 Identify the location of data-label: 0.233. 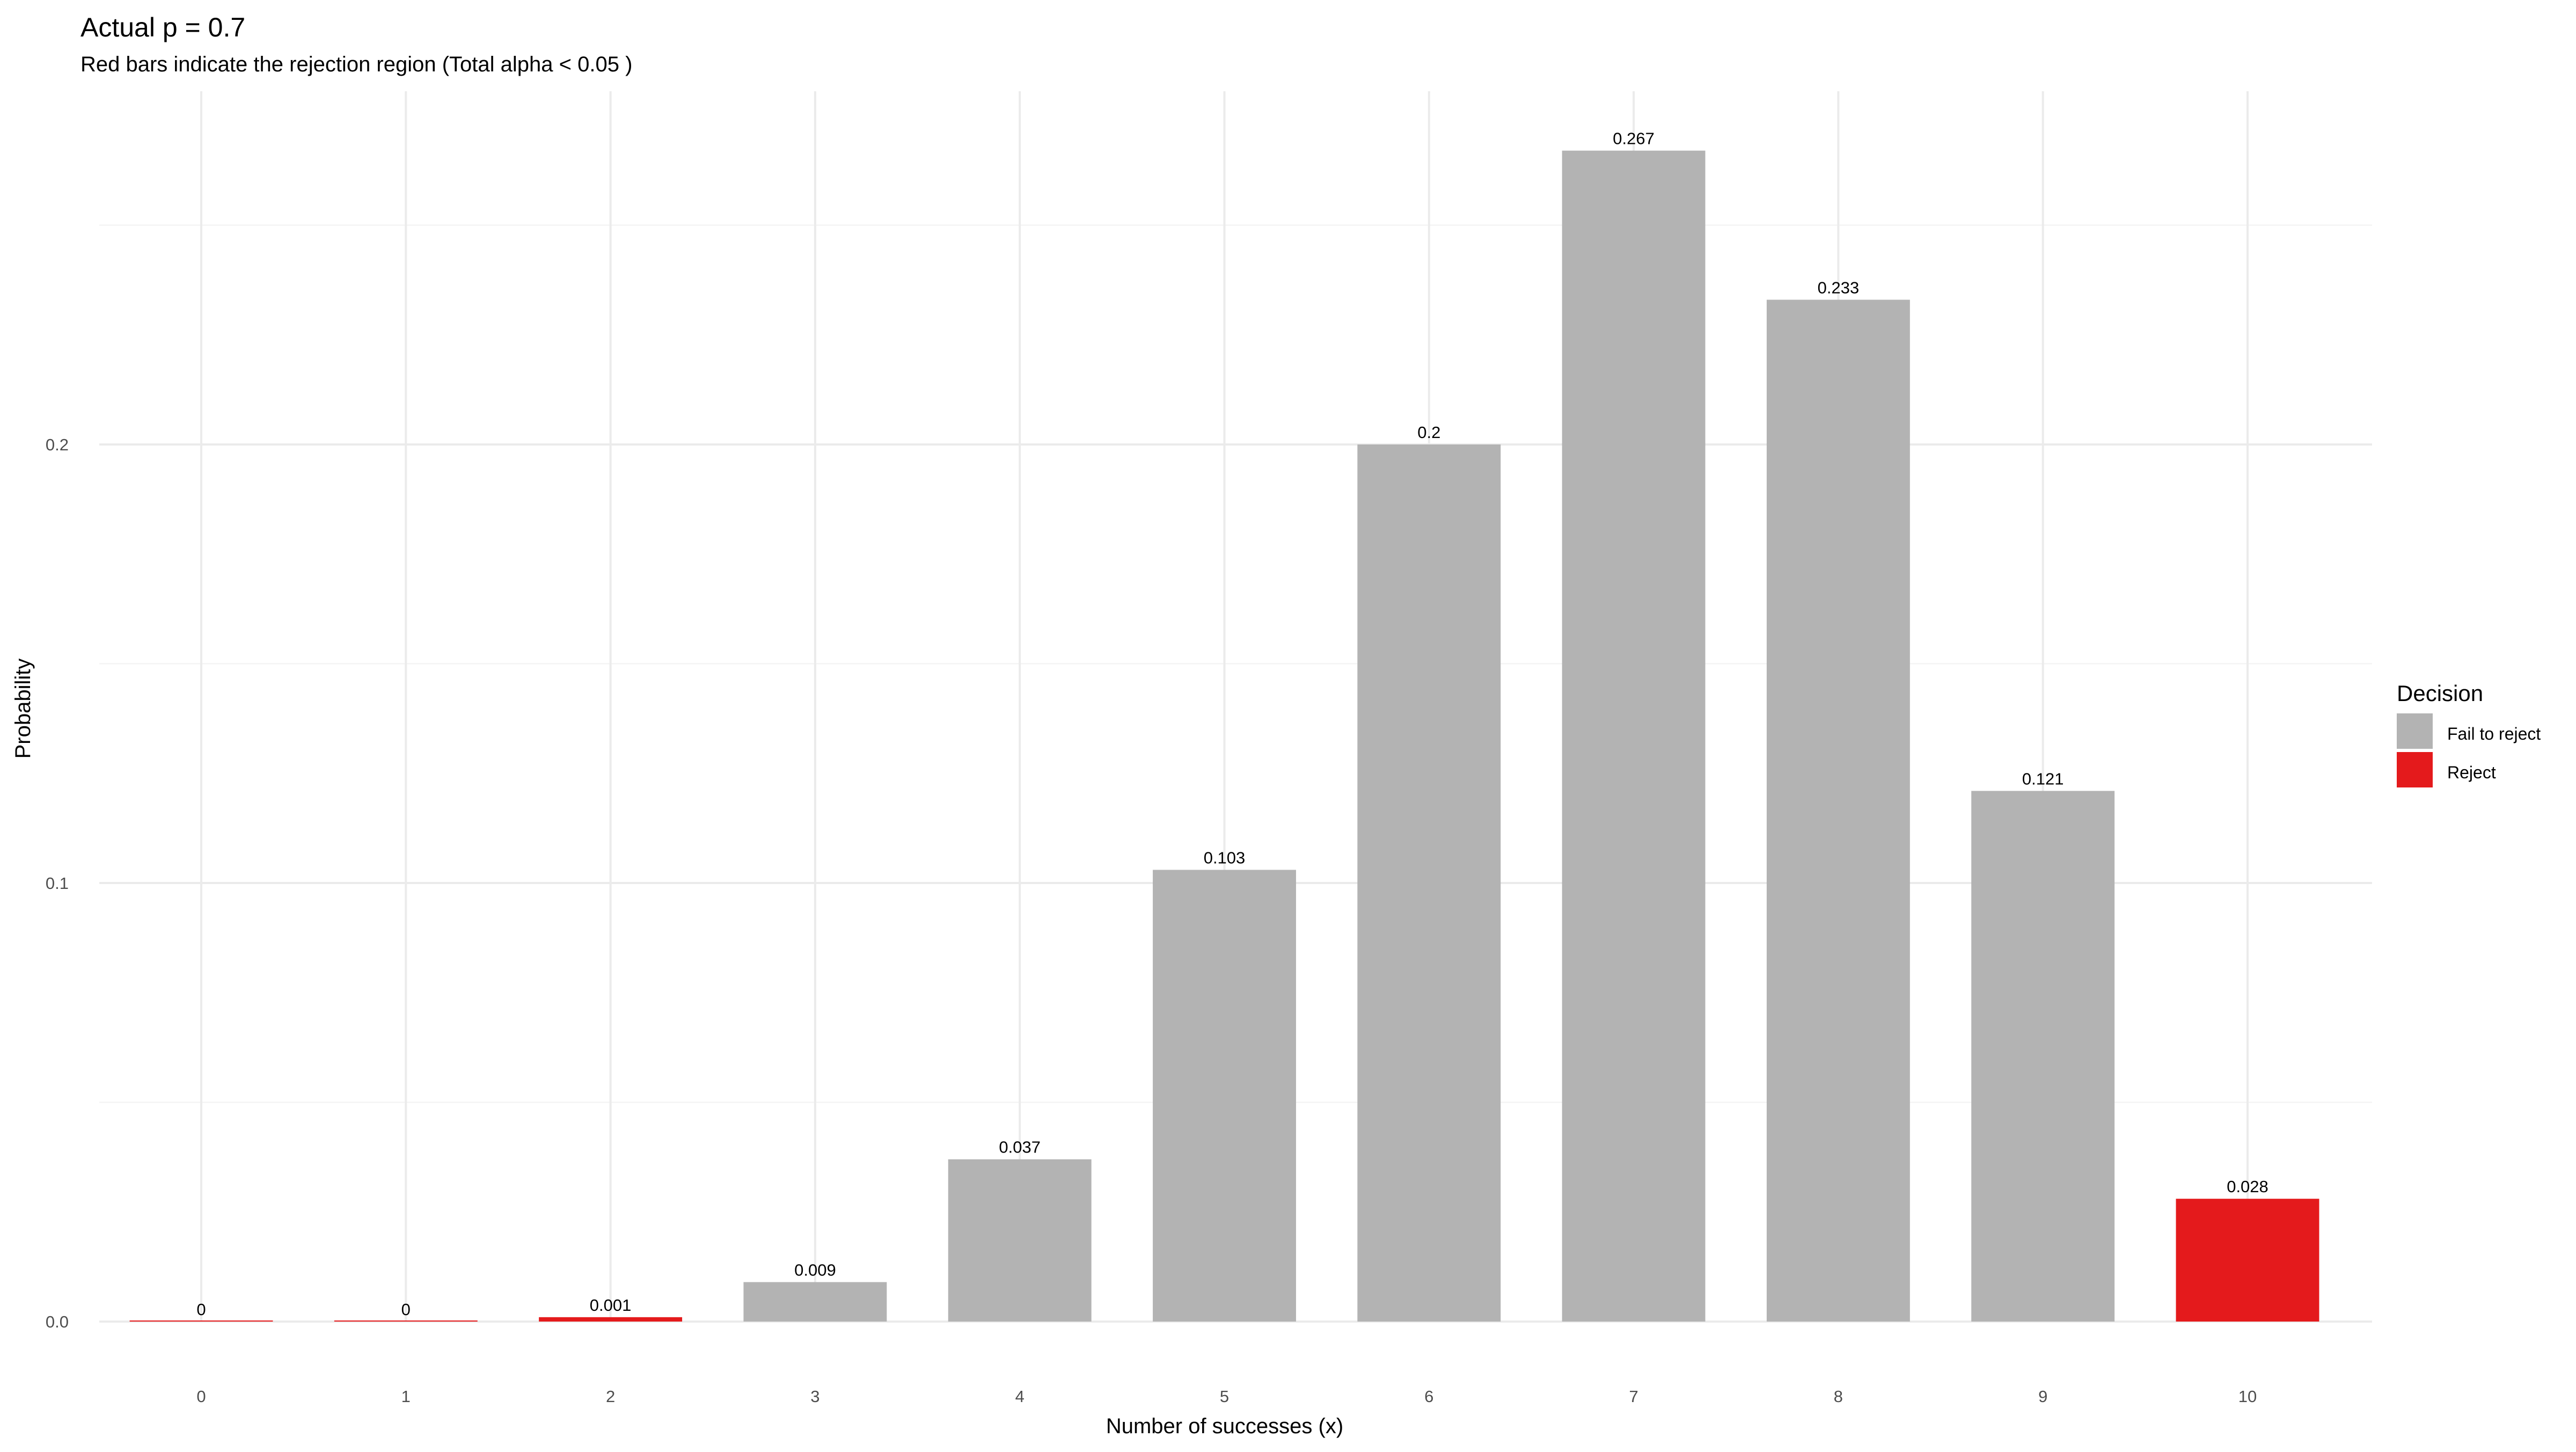
(1839, 287).